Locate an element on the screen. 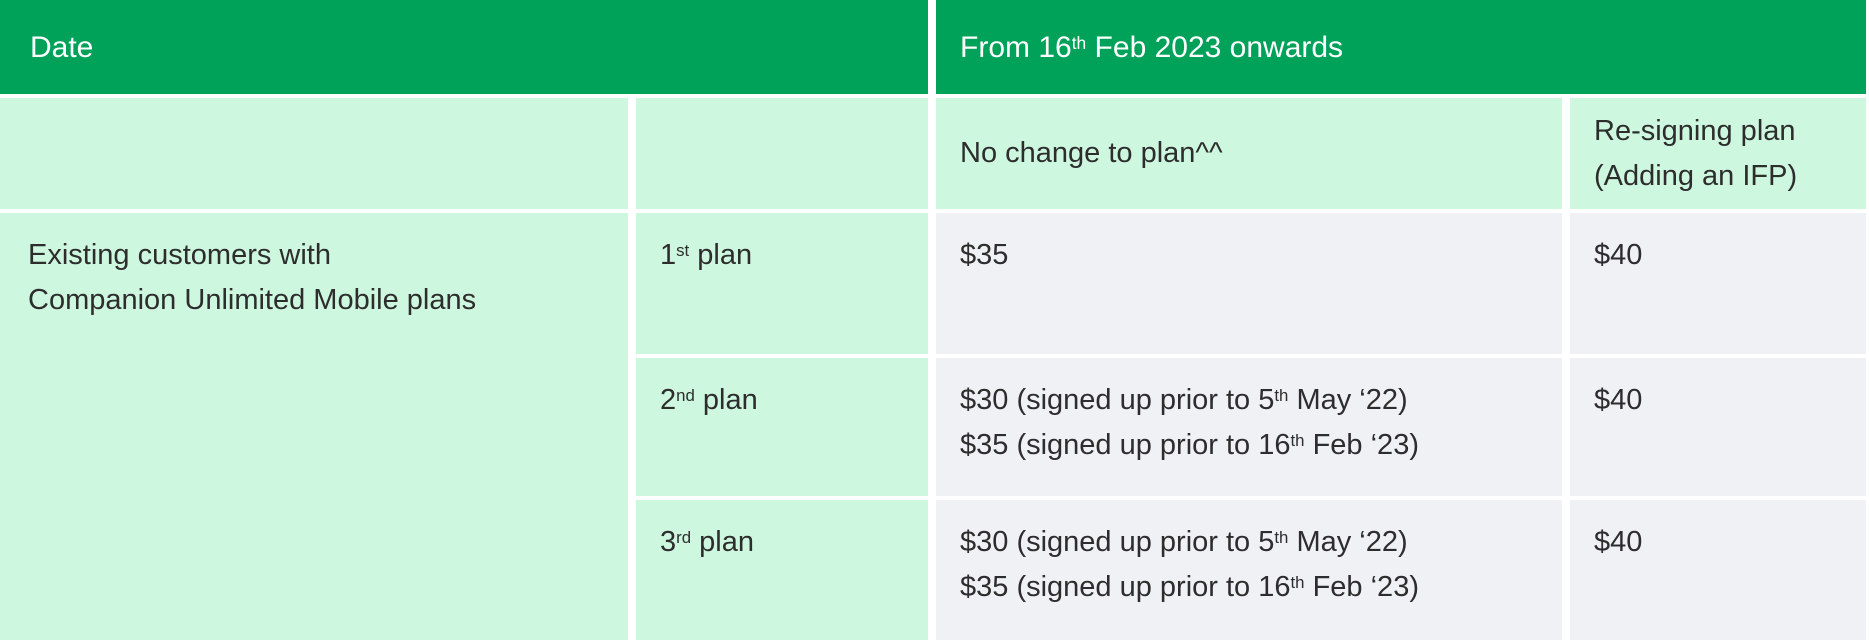  text-line: From 16th Feb 2023 onwards is located at coordinates (1152, 47).